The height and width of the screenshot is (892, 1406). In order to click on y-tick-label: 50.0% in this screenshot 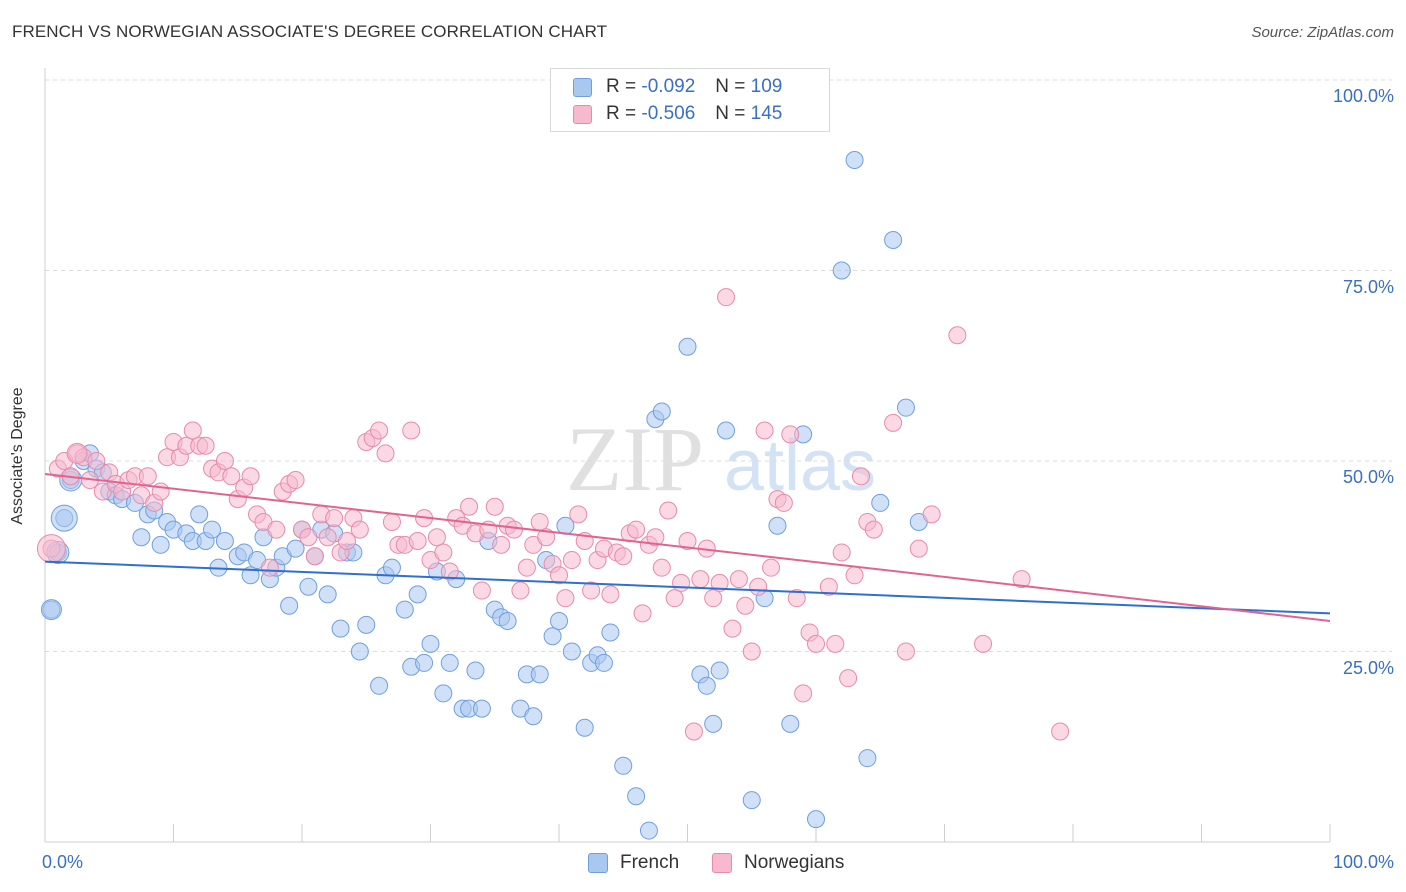, I will do `click(1368, 477)`.